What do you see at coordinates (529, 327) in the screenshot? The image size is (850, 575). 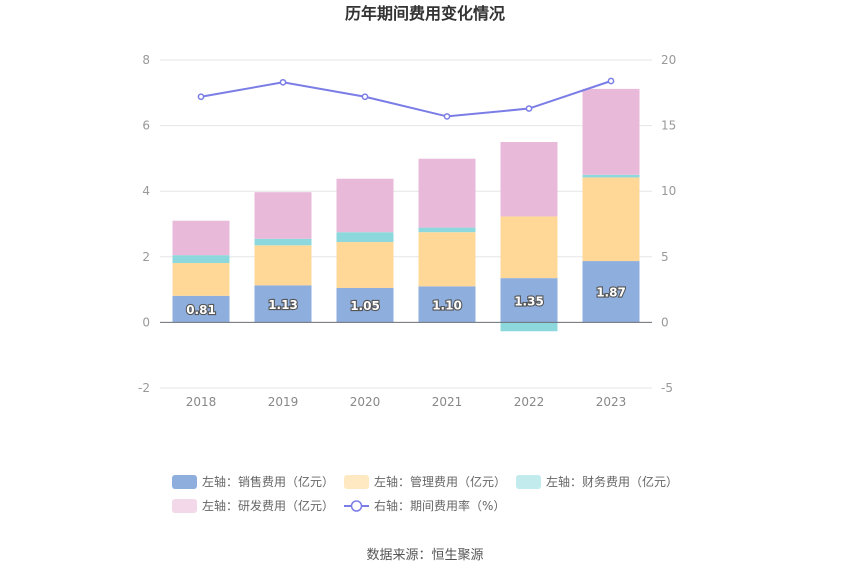 I see `bar-s2-2022` at bounding box center [529, 327].